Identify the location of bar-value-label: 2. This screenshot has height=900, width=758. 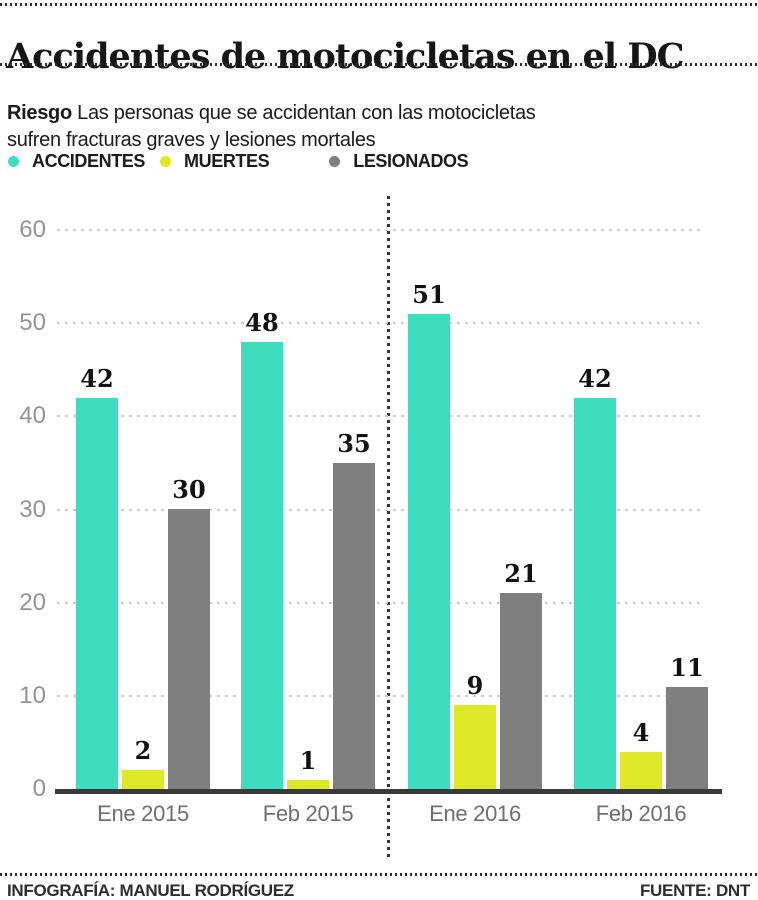
(143, 750).